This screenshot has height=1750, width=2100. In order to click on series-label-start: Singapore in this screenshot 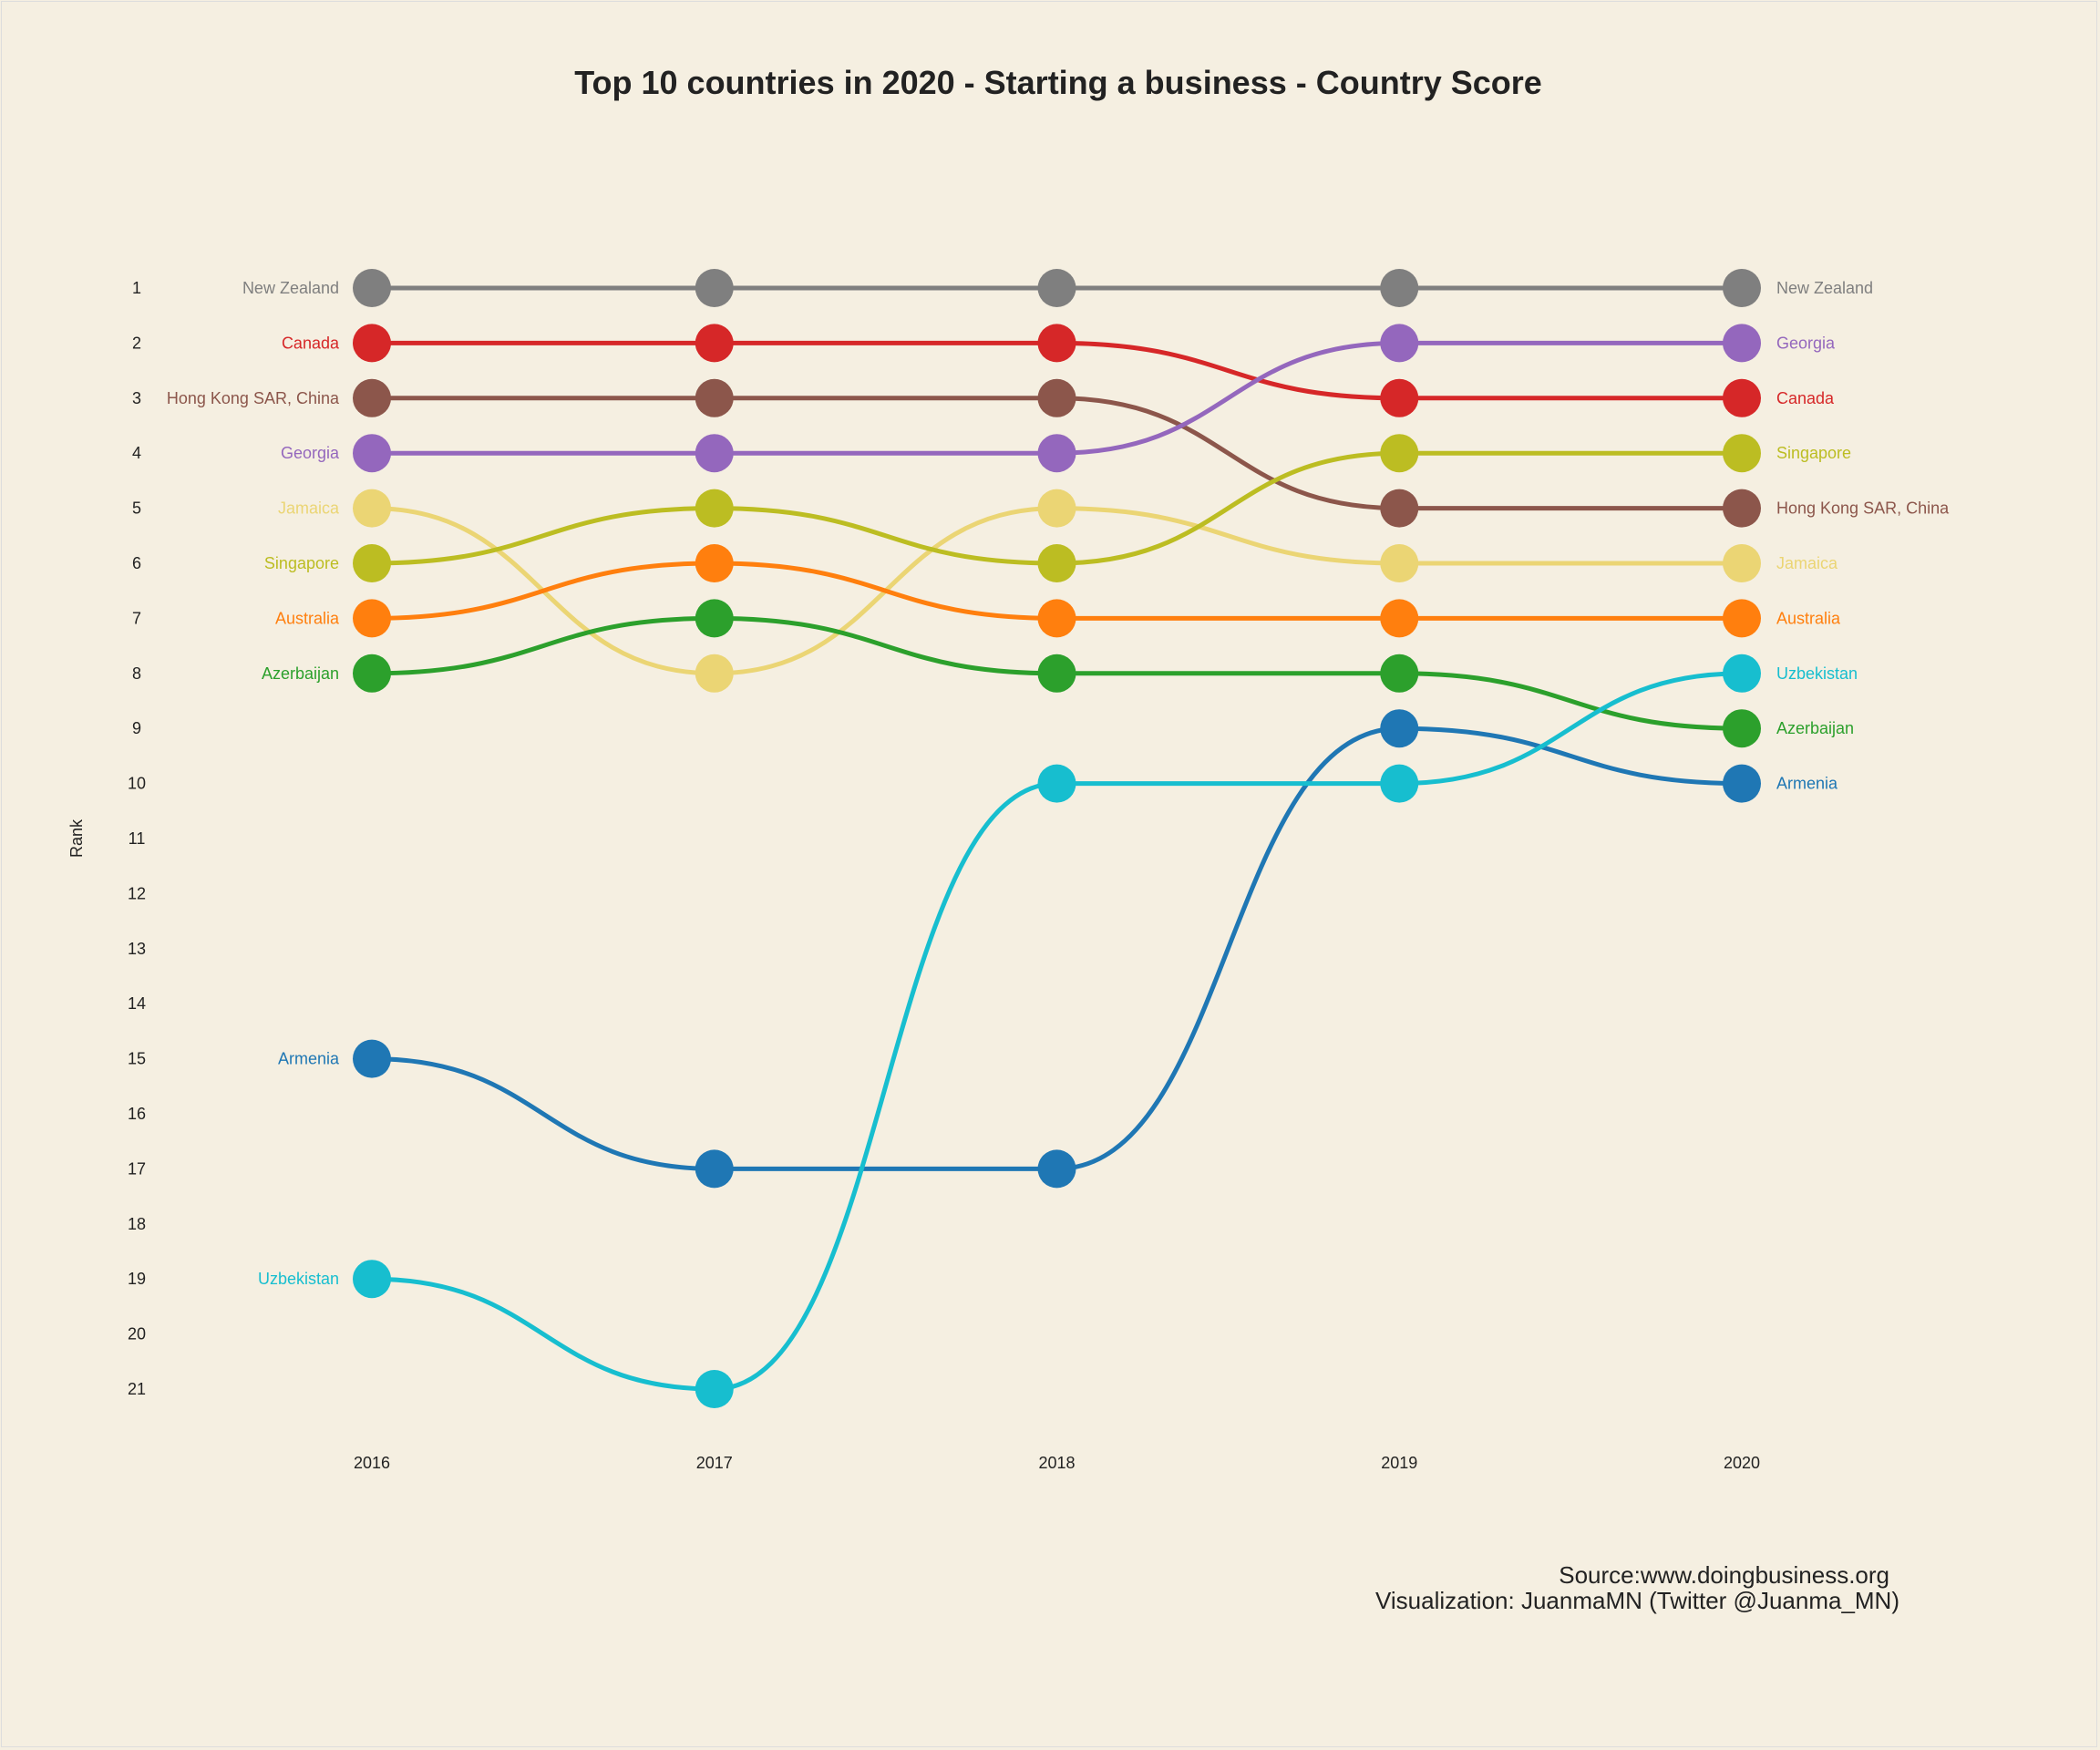, I will do `click(302, 563)`.